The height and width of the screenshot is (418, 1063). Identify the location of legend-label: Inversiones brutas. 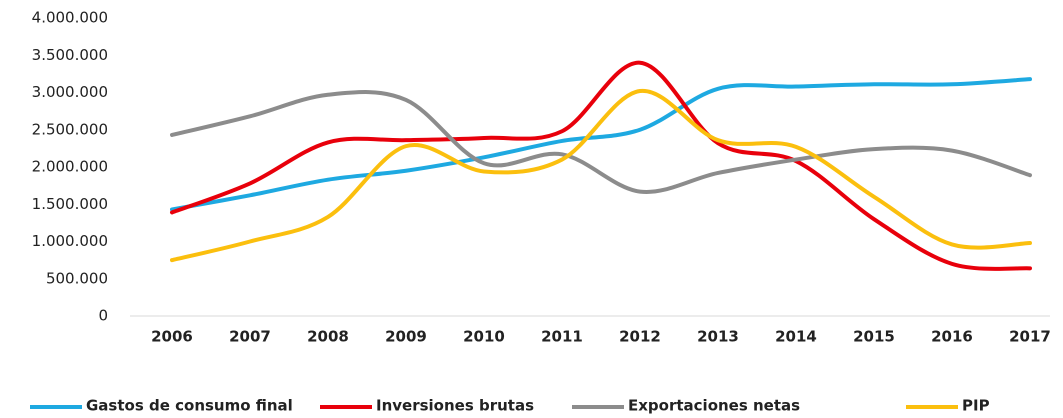
(455, 406).